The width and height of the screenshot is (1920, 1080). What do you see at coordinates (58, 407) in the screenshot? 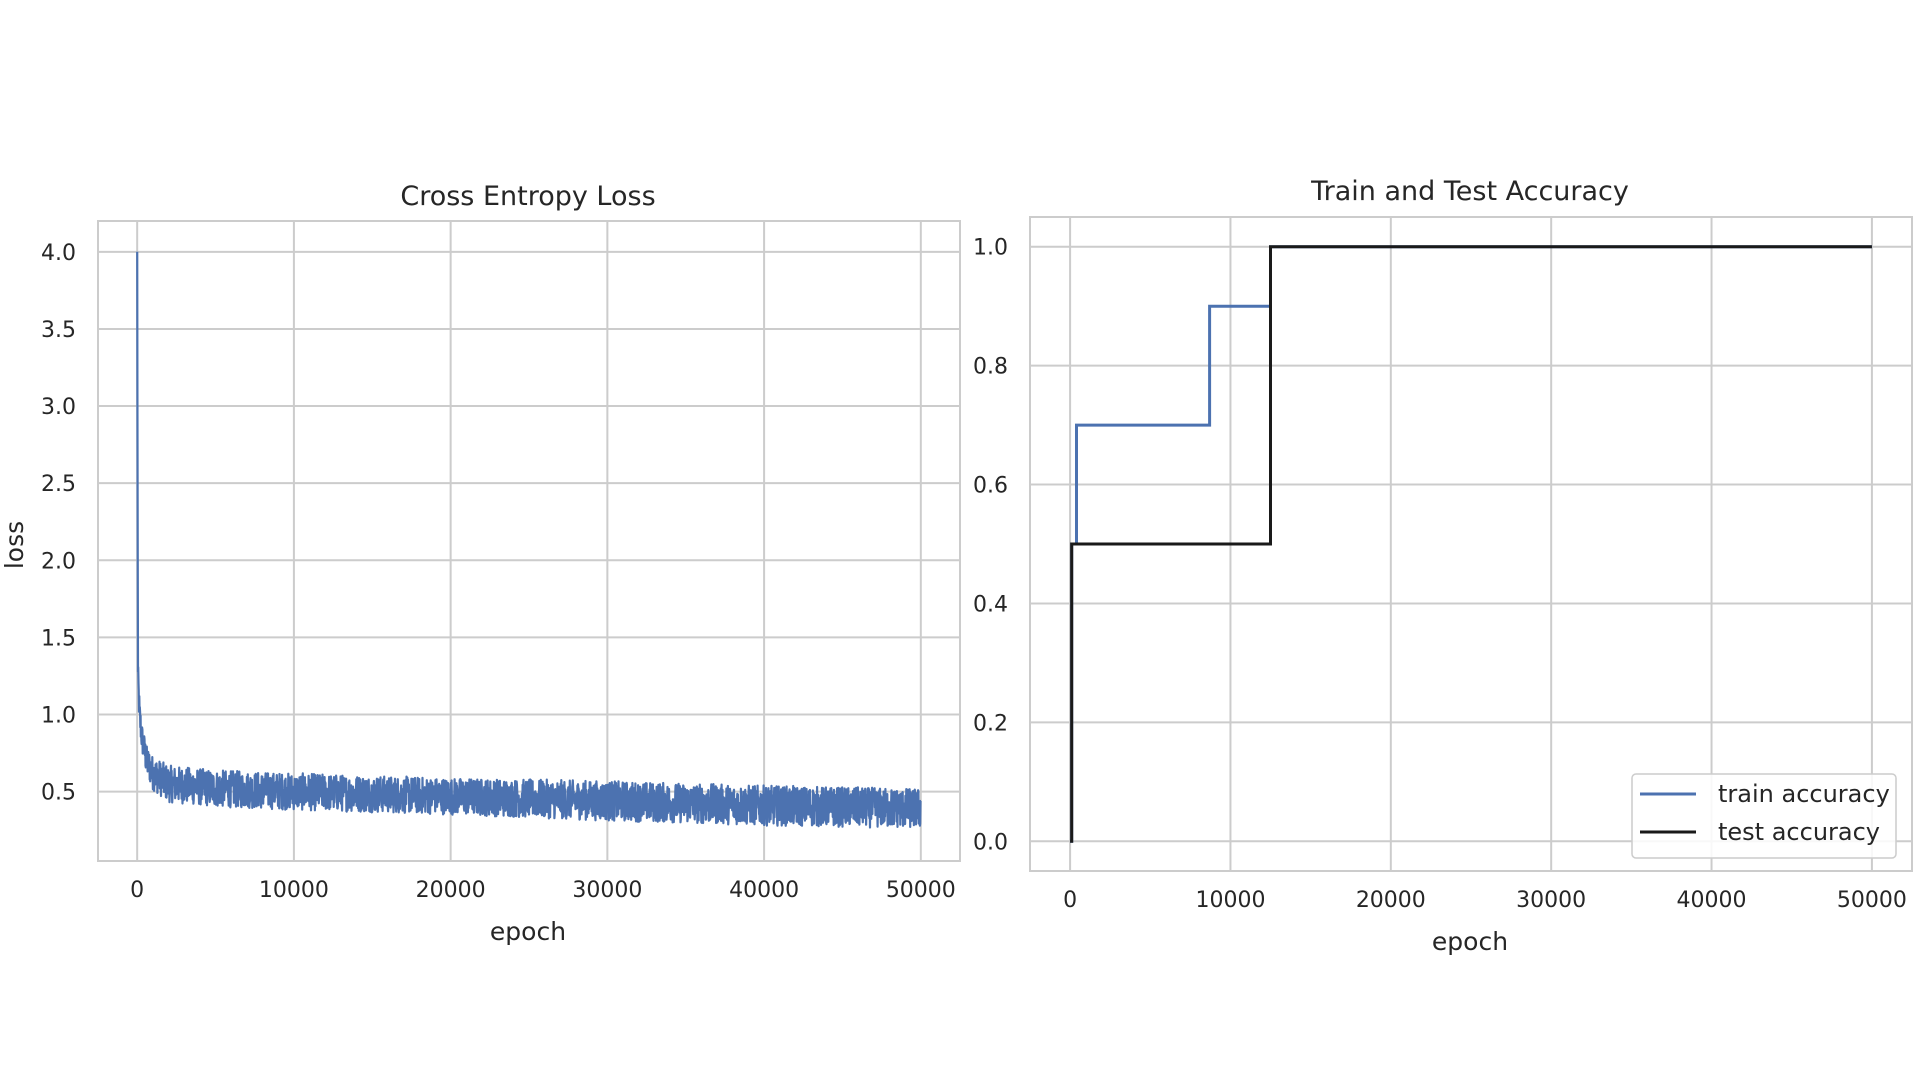
I see `loss-y-tick-label: 3.0` at bounding box center [58, 407].